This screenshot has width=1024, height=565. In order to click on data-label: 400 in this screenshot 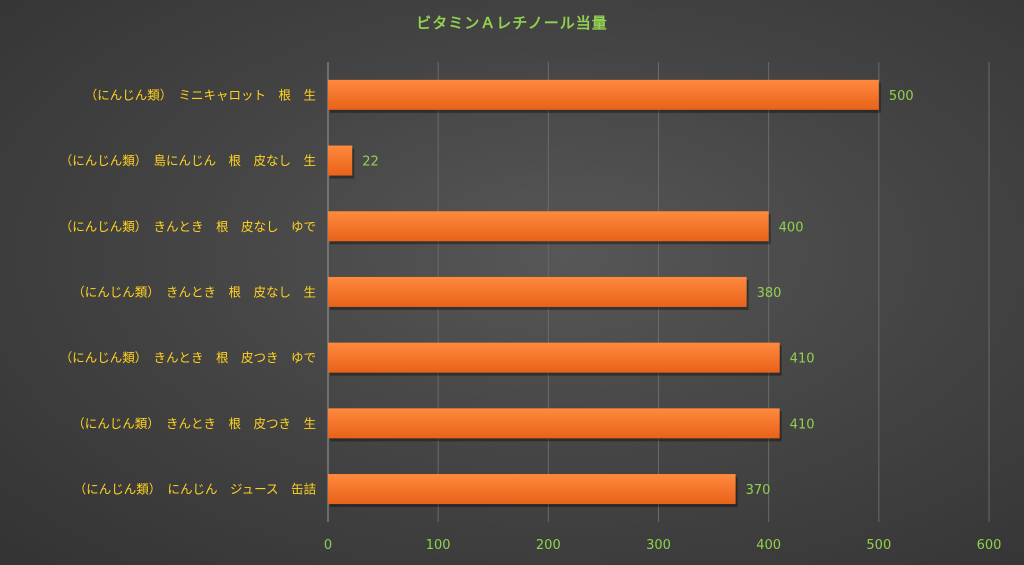, I will do `click(791, 227)`.